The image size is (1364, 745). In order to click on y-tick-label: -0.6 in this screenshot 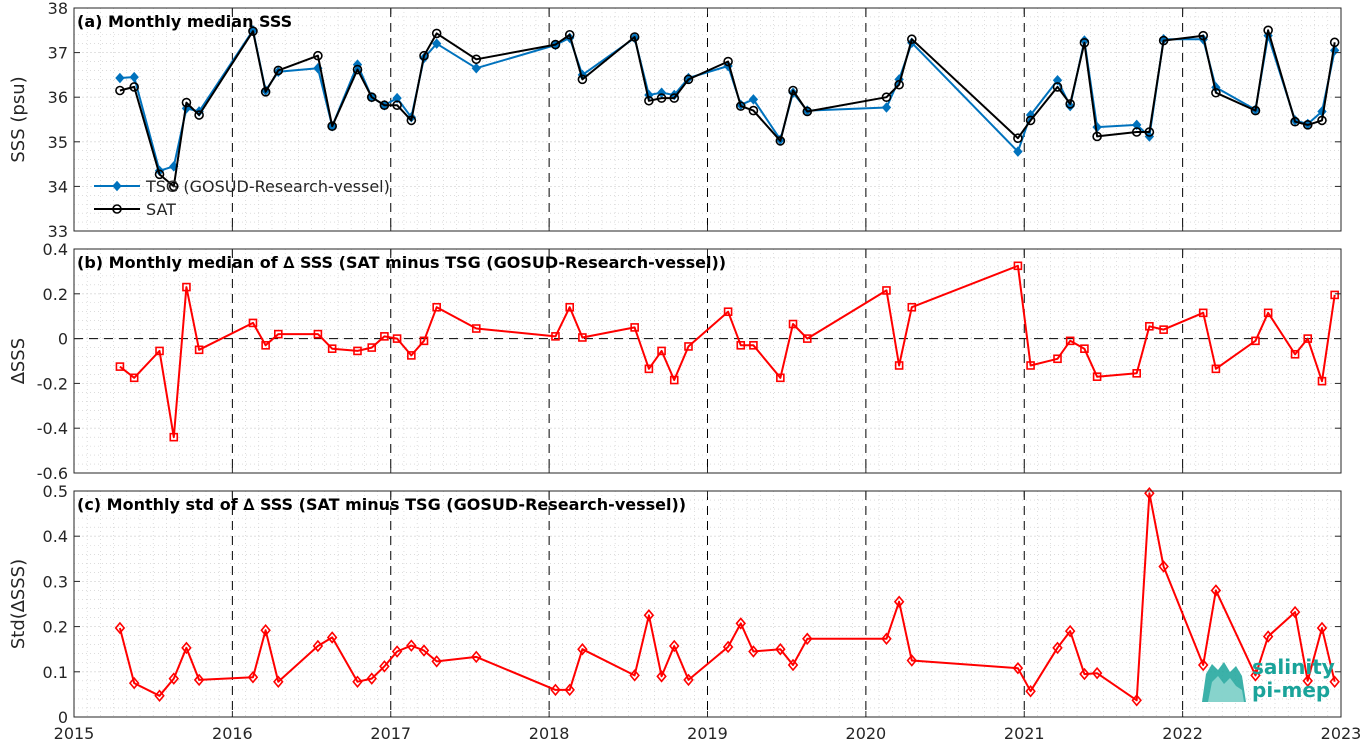, I will do `click(52, 473)`.